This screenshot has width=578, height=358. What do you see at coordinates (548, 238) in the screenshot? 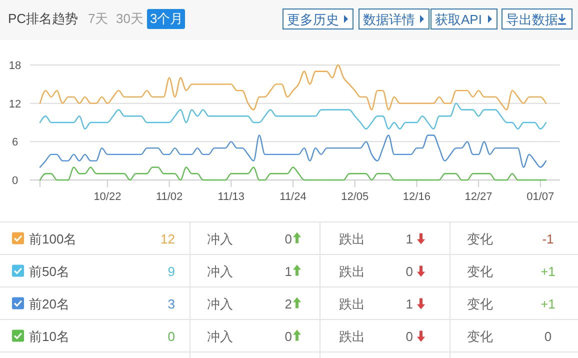
I see `text: -1` at bounding box center [548, 238].